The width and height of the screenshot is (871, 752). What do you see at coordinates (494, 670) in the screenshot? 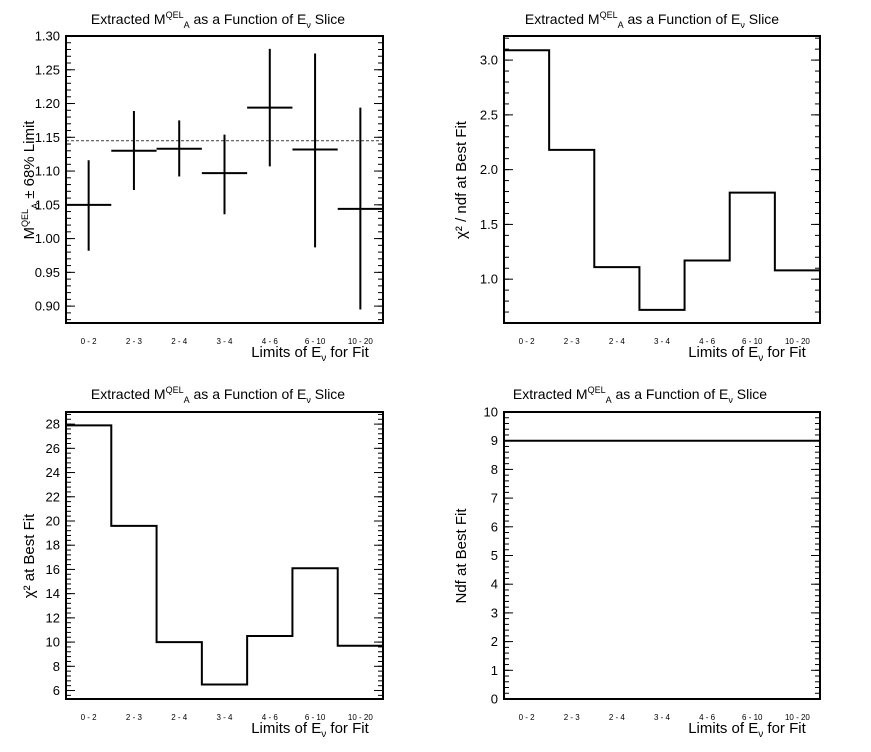
I see `y-tick-label: 1` at bounding box center [494, 670].